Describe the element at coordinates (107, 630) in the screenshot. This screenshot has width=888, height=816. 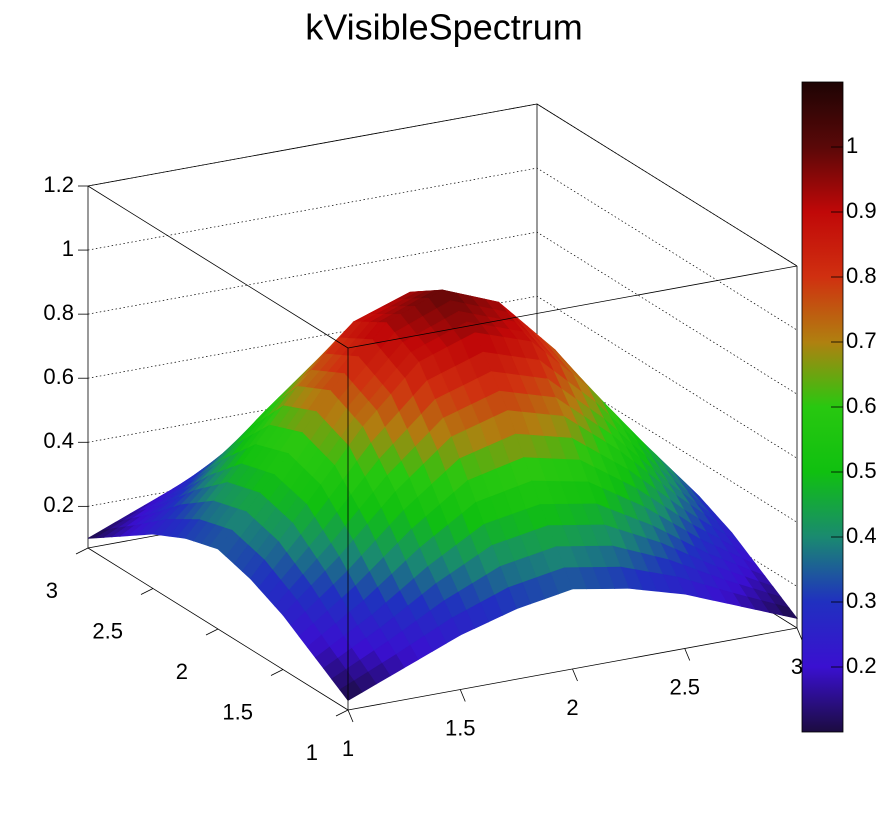
I see `y-tick-label: 2.5` at that location.